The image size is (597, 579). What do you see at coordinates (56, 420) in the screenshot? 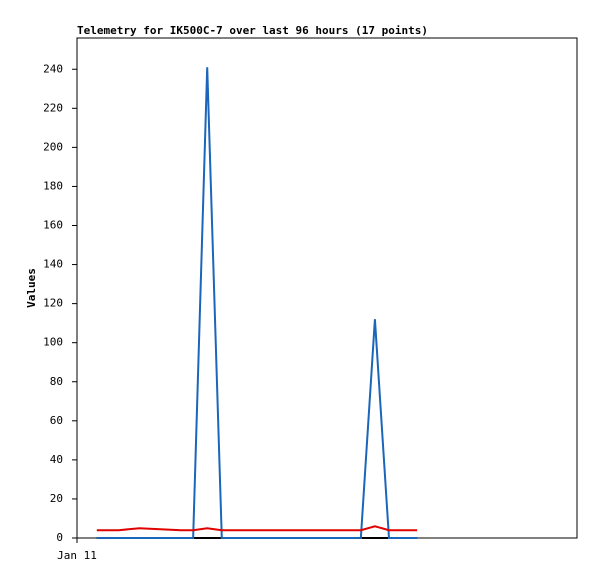
I see `y-tick-label: 60` at bounding box center [56, 420].